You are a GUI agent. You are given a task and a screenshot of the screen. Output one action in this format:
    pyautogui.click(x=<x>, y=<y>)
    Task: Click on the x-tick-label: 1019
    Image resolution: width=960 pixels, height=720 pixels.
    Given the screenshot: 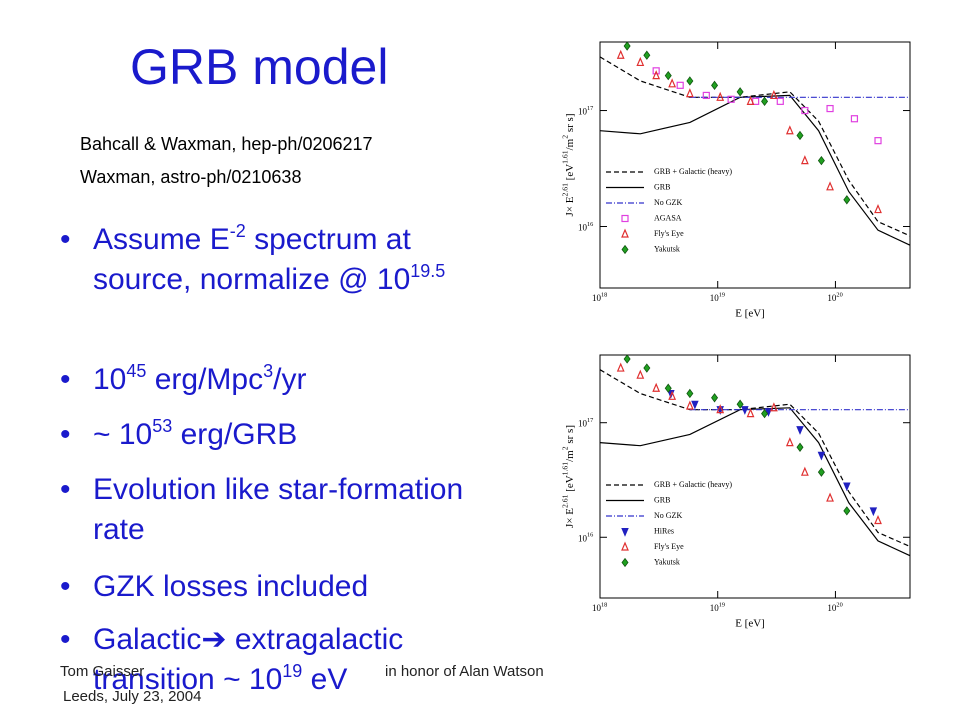 What is the action you would take?
    pyautogui.click(x=717, y=297)
    